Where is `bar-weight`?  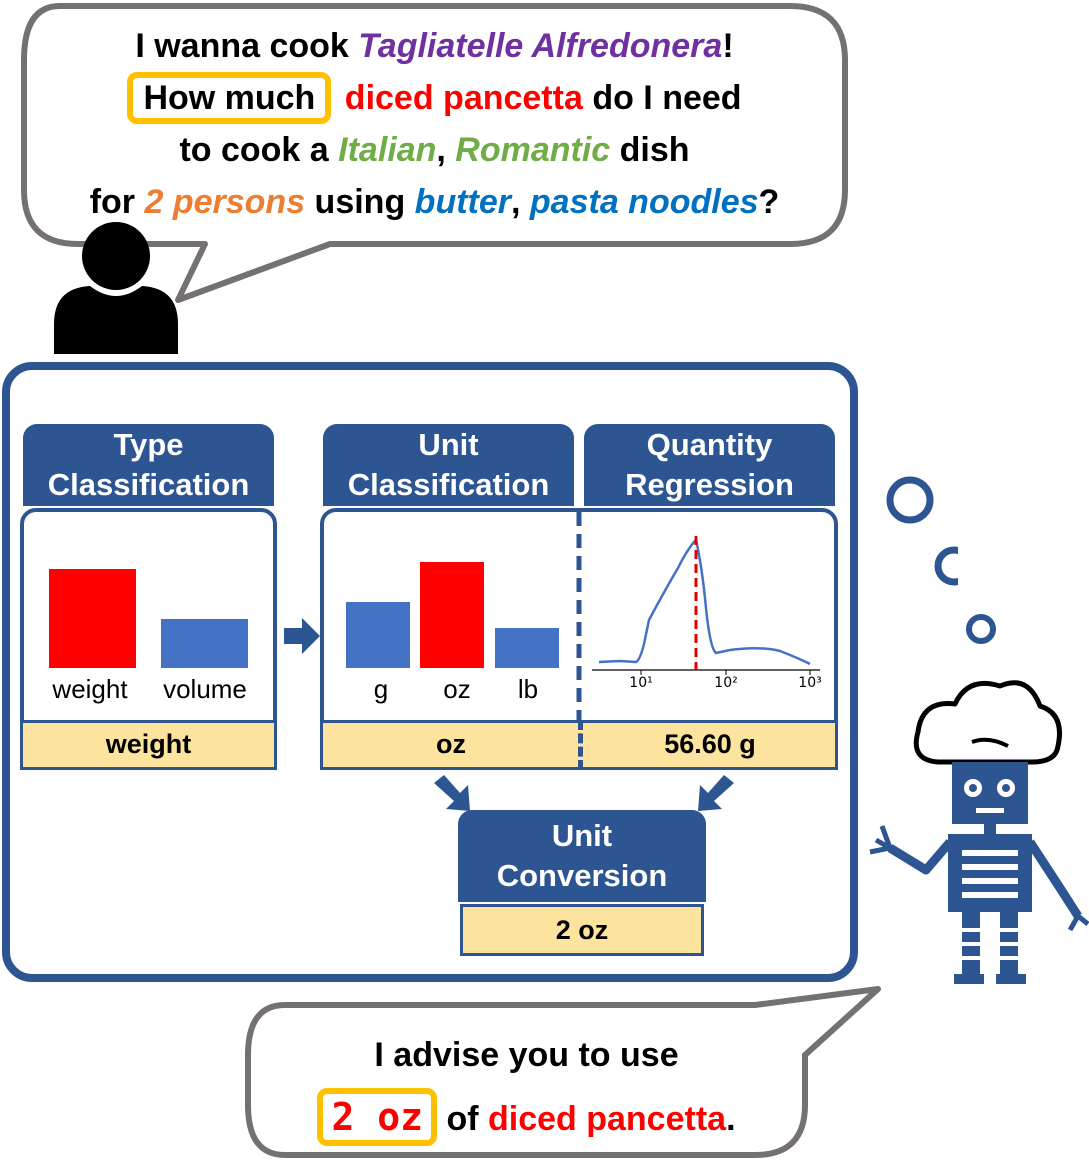 bar-weight is located at coordinates (92, 618).